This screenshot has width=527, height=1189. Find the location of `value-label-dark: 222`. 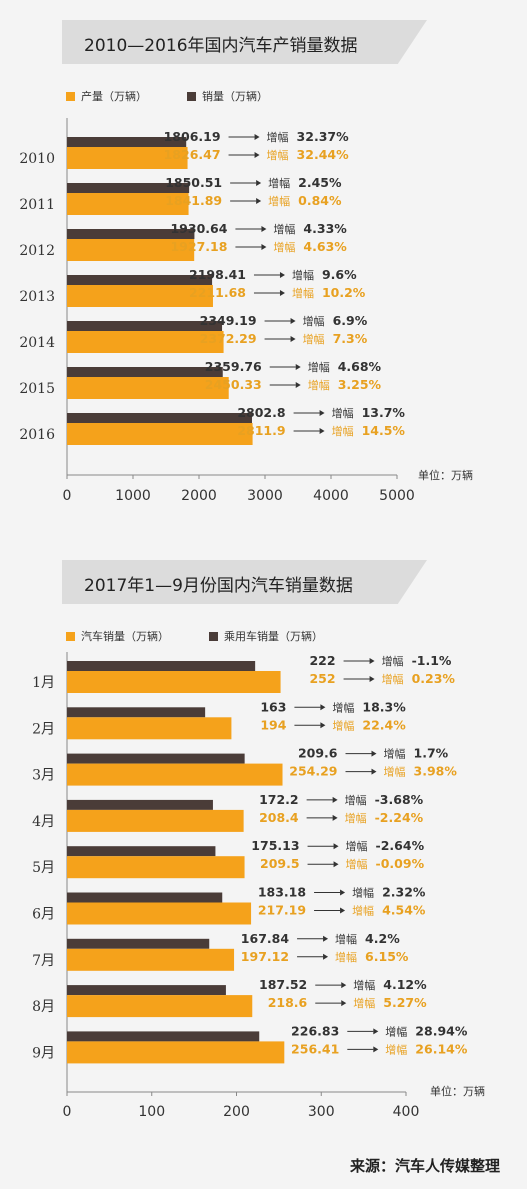

value-label-dark: 222 is located at coordinates (322, 660).